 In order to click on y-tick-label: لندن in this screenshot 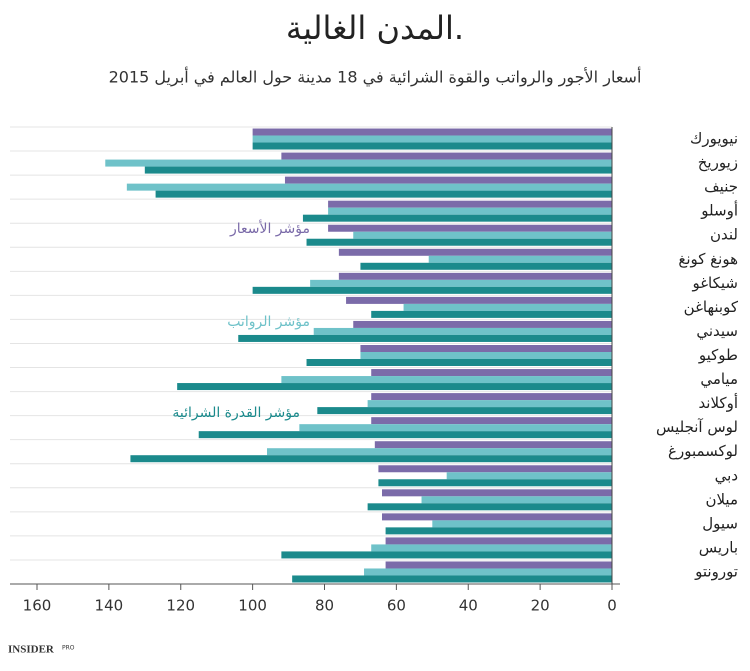, I will do `click(724, 235)`.